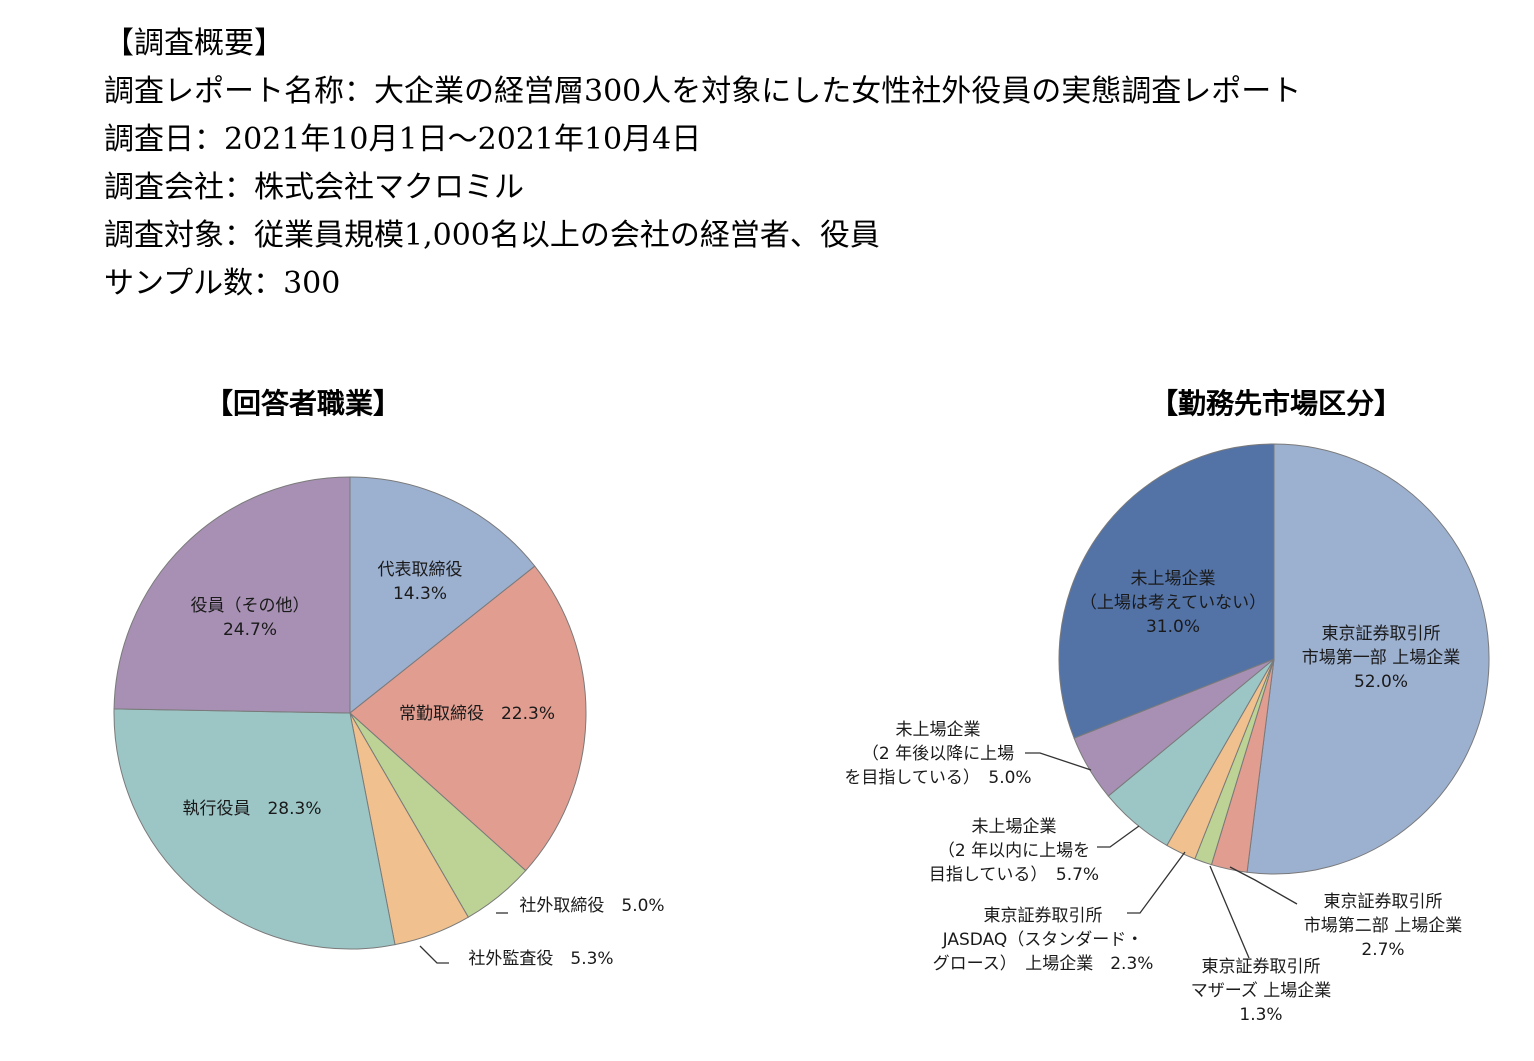 This screenshot has width=1534, height=1061. What do you see at coordinates (194, 43) in the screenshot?
I see `overview-heading: 【調査概要】` at bounding box center [194, 43].